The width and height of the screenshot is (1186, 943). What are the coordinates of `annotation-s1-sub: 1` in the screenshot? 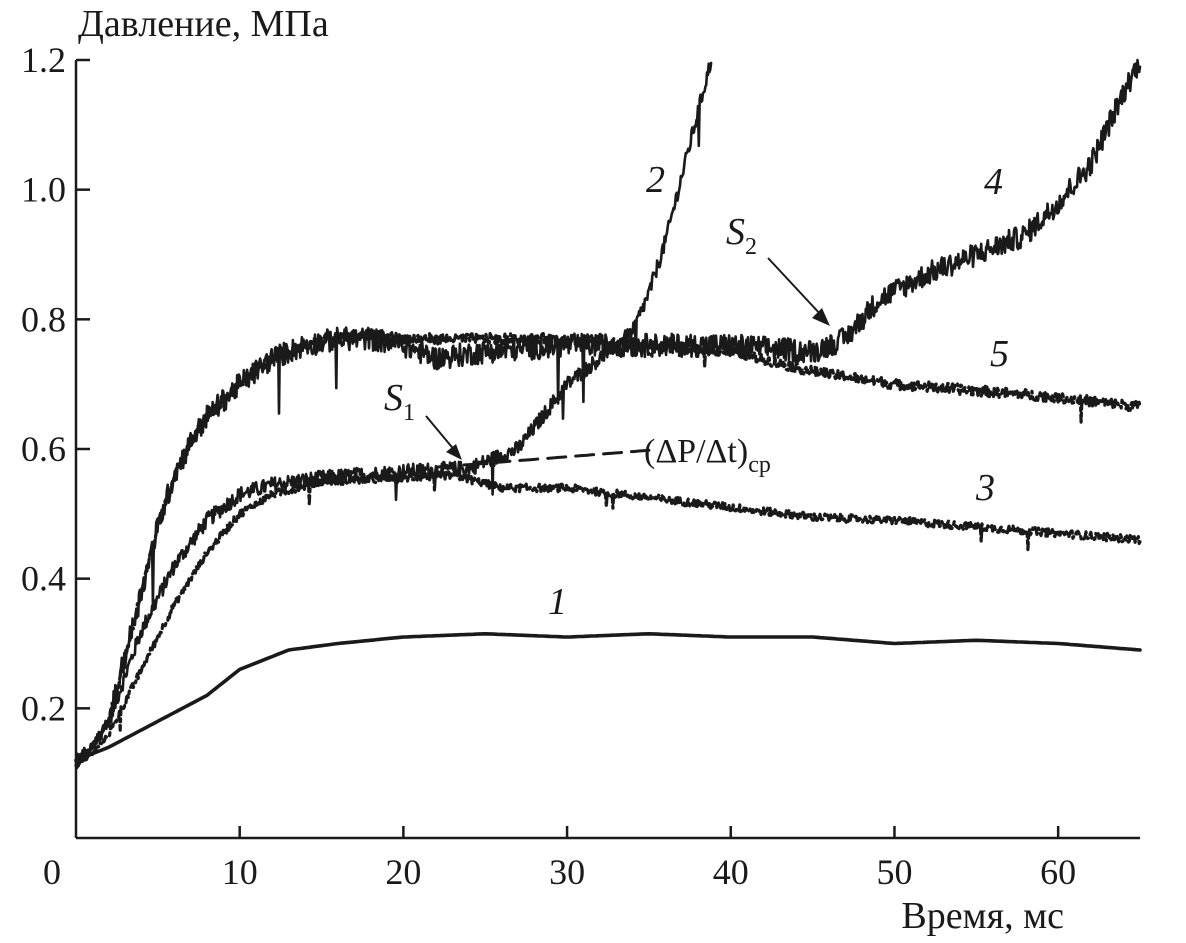 It's located at (409, 413).